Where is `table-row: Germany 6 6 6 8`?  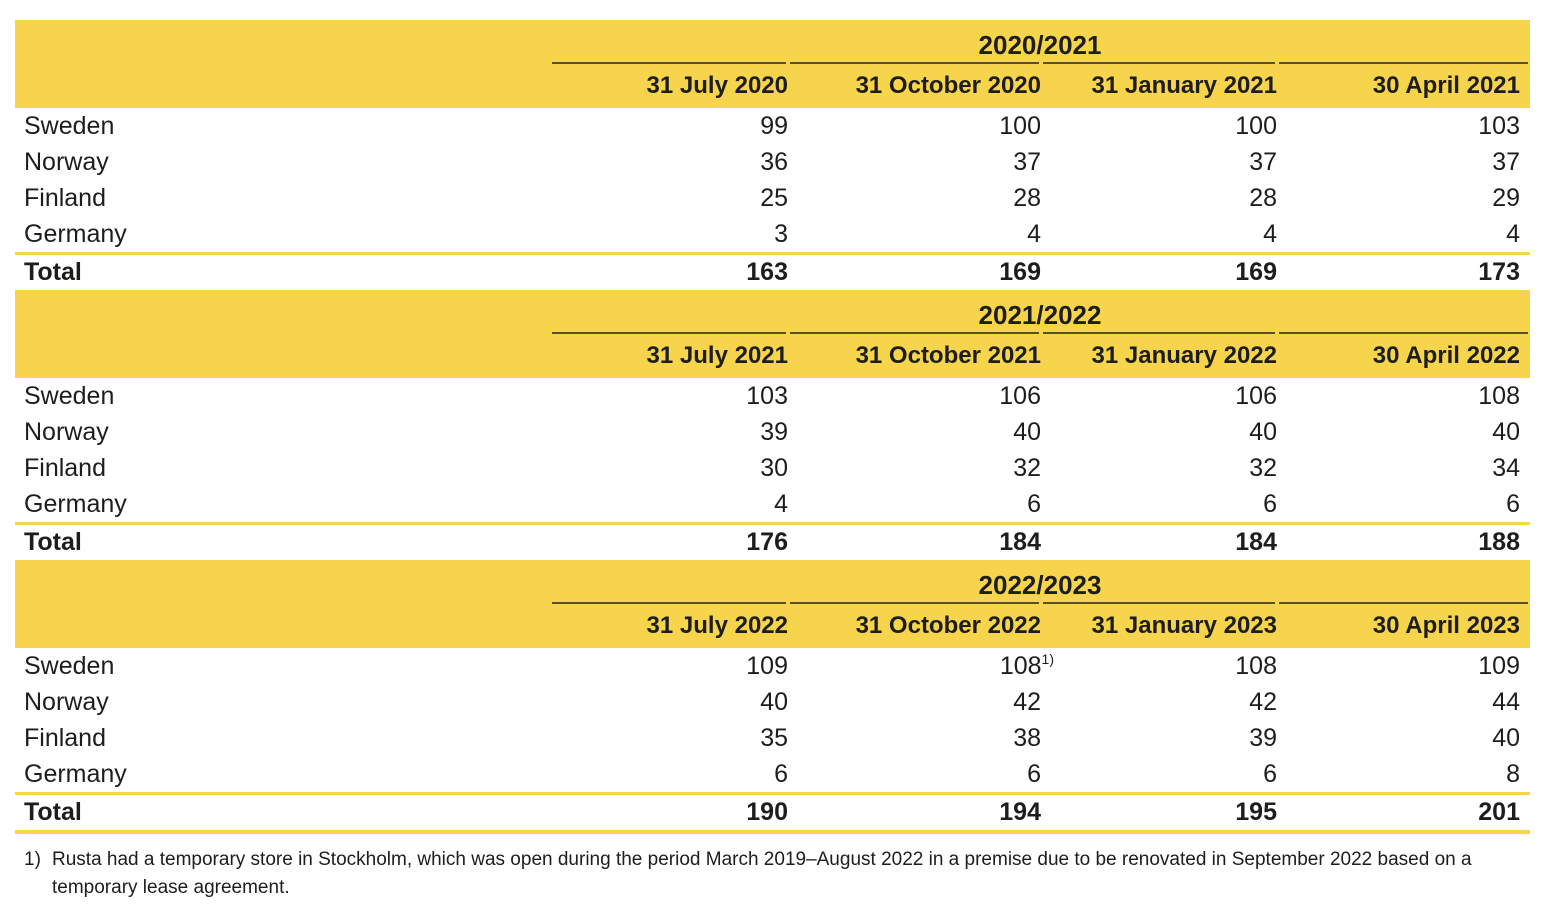 table-row: Germany 6 6 6 8 is located at coordinates (772, 774).